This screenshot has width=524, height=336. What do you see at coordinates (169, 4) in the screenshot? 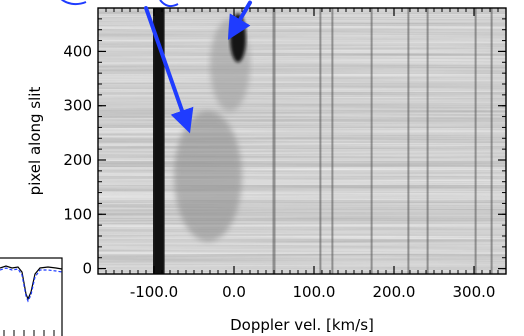
I see `top-mid-annotation-fragment` at bounding box center [169, 4].